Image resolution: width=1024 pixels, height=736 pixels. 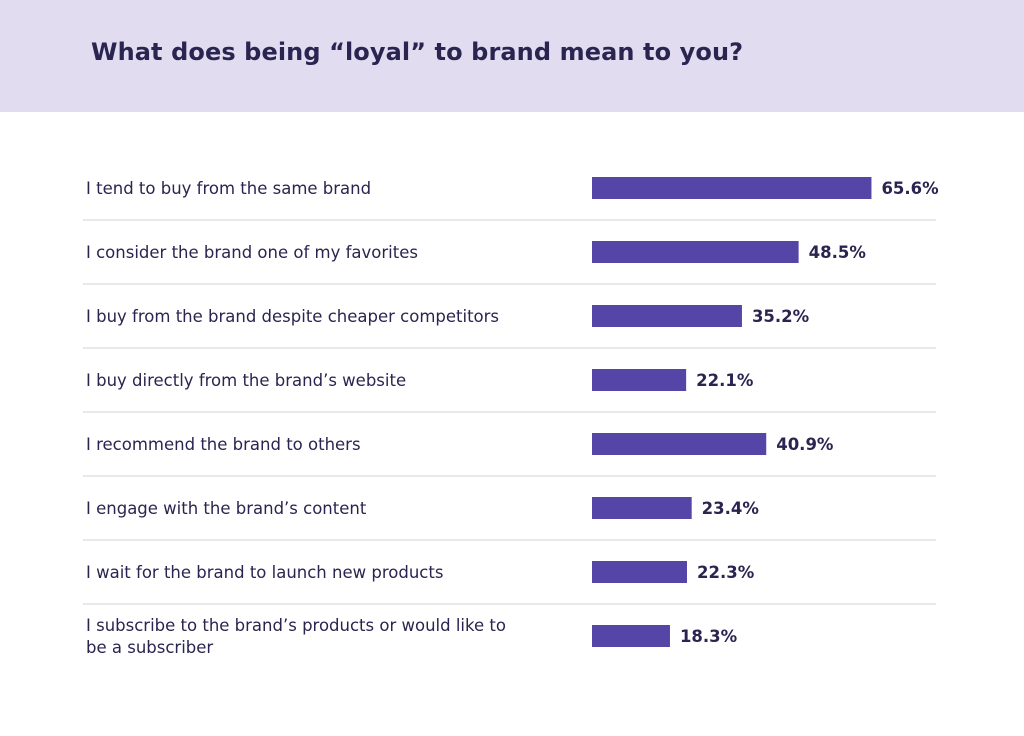 What do you see at coordinates (709, 636) in the screenshot?
I see `value-label: 18.3%` at bounding box center [709, 636].